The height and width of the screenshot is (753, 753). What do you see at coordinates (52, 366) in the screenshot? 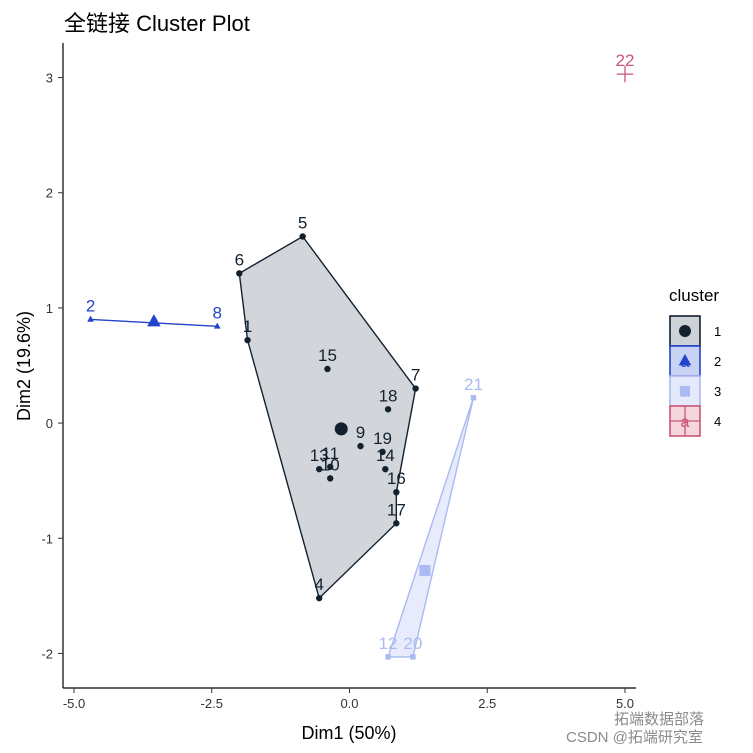
I see `y-ticks: -2 -1 0 1 2 3` at bounding box center [52, 366].